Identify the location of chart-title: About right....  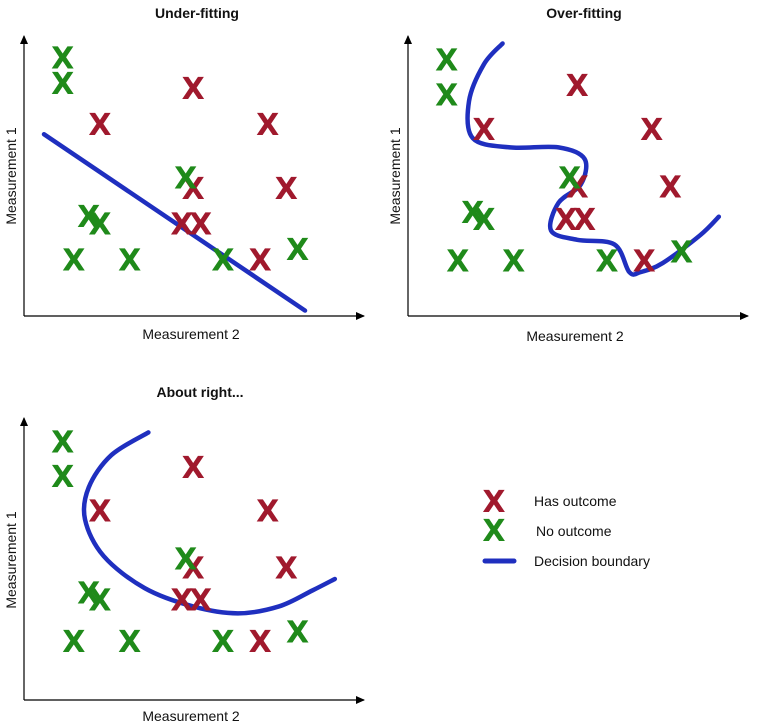
(199, 392).